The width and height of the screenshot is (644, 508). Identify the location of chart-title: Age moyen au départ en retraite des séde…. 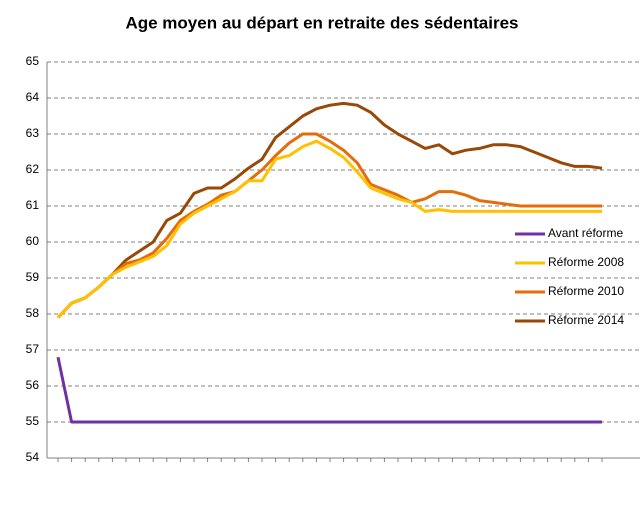
(321, 22).